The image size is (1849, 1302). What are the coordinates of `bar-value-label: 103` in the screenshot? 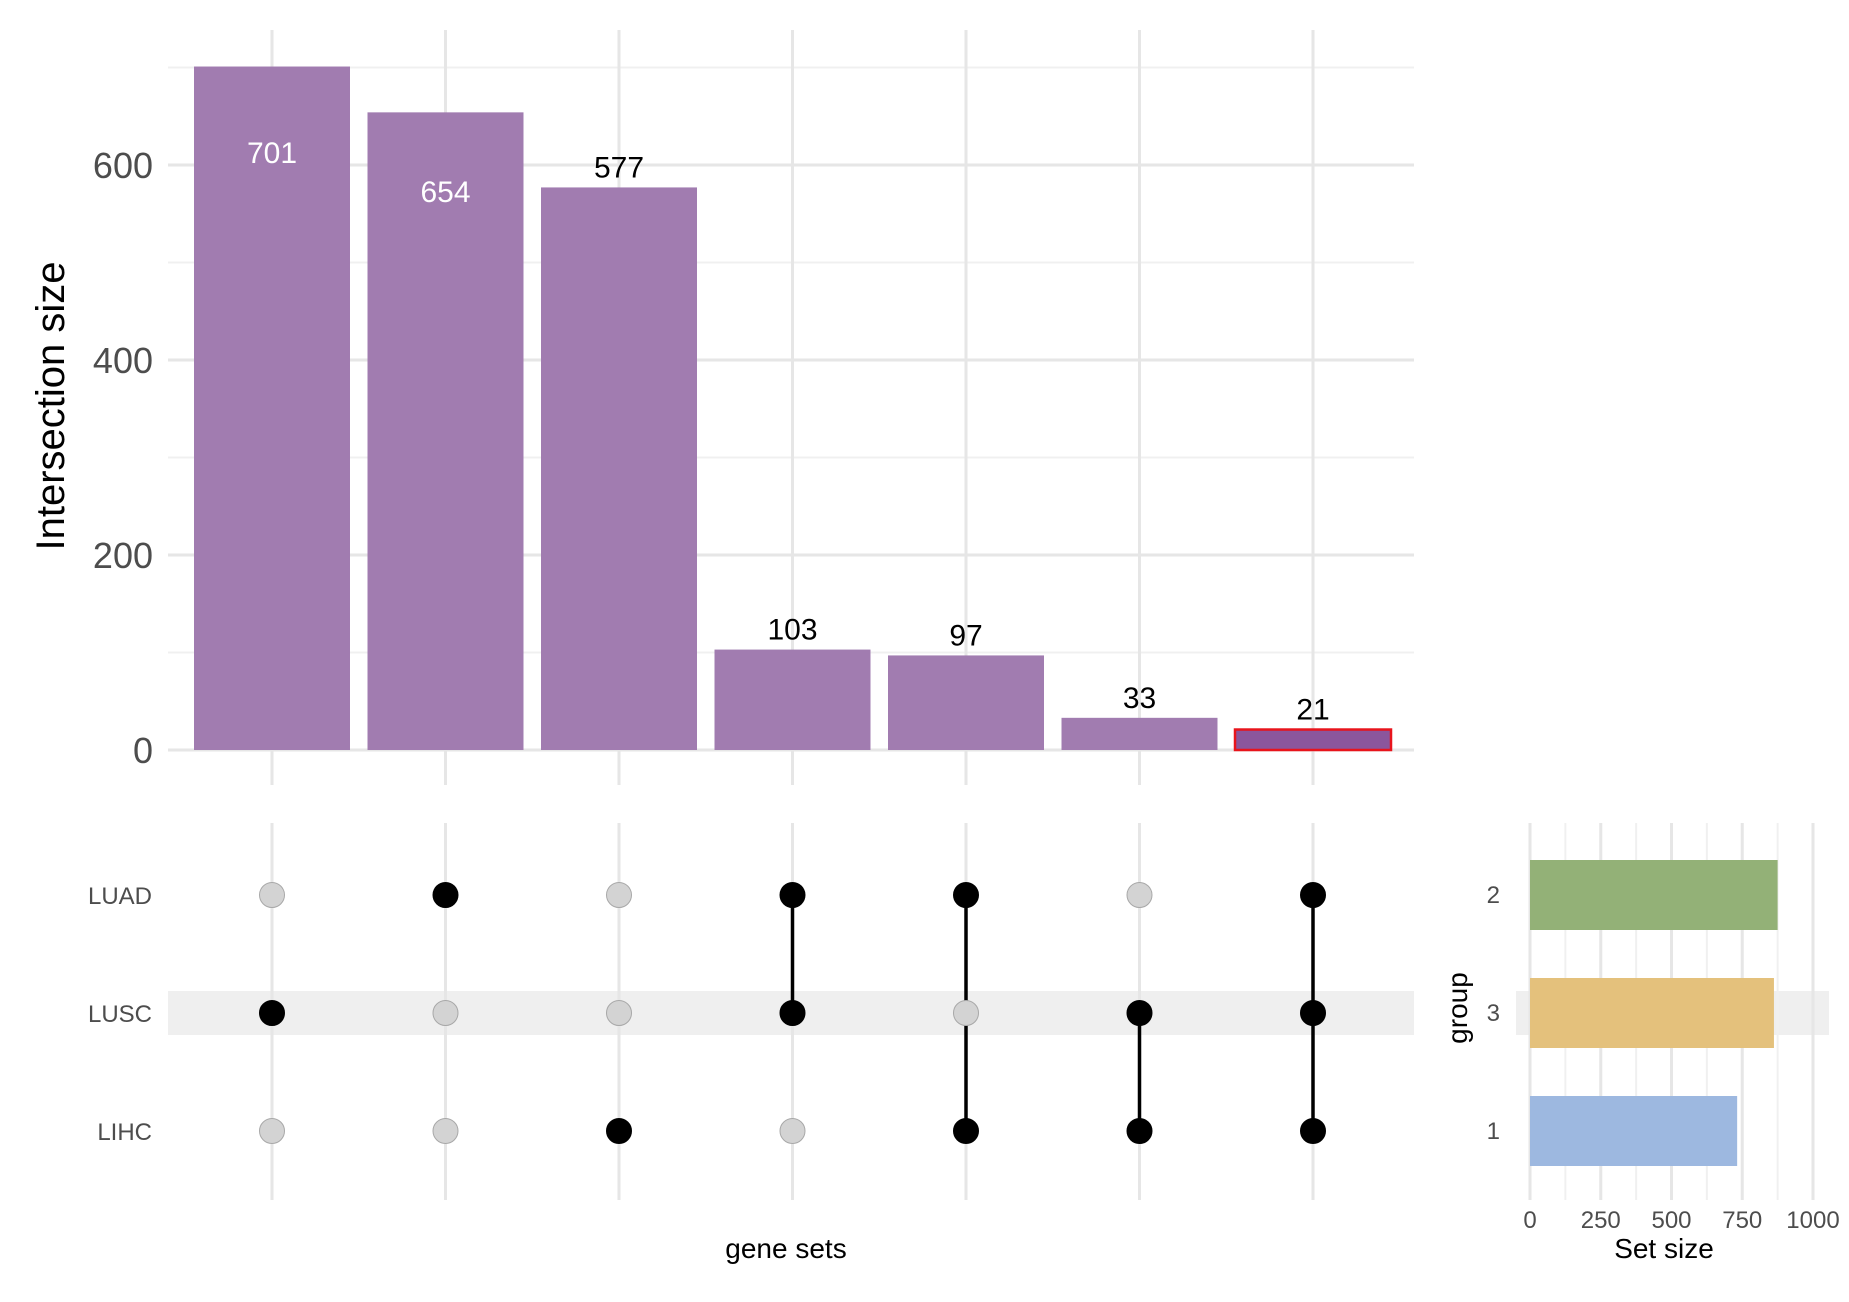 It's located at (792, 630).